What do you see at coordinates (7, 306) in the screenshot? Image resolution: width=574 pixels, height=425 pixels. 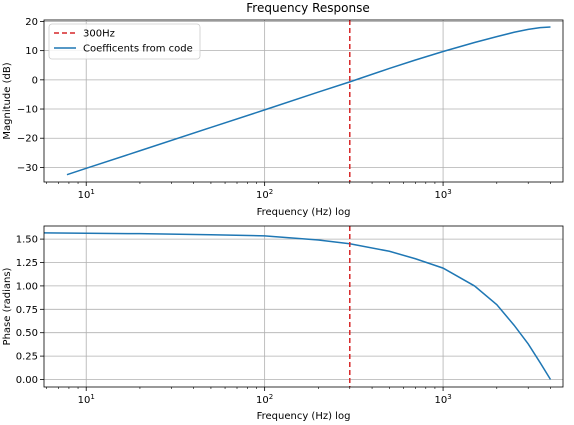 I see `y-axis-label: Phase (radians)` at bounding box center [7, 306].